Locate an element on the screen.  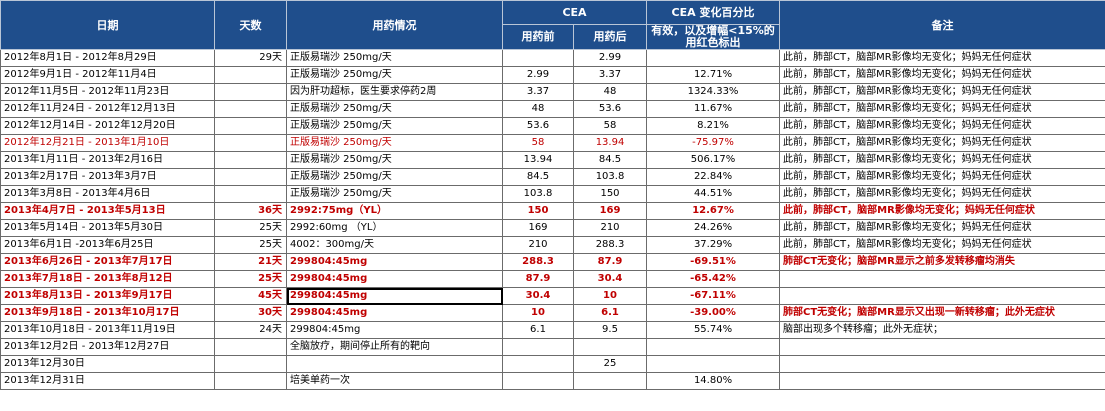
cell-cea-change: -65.42% is located at coordinates (713, 279).